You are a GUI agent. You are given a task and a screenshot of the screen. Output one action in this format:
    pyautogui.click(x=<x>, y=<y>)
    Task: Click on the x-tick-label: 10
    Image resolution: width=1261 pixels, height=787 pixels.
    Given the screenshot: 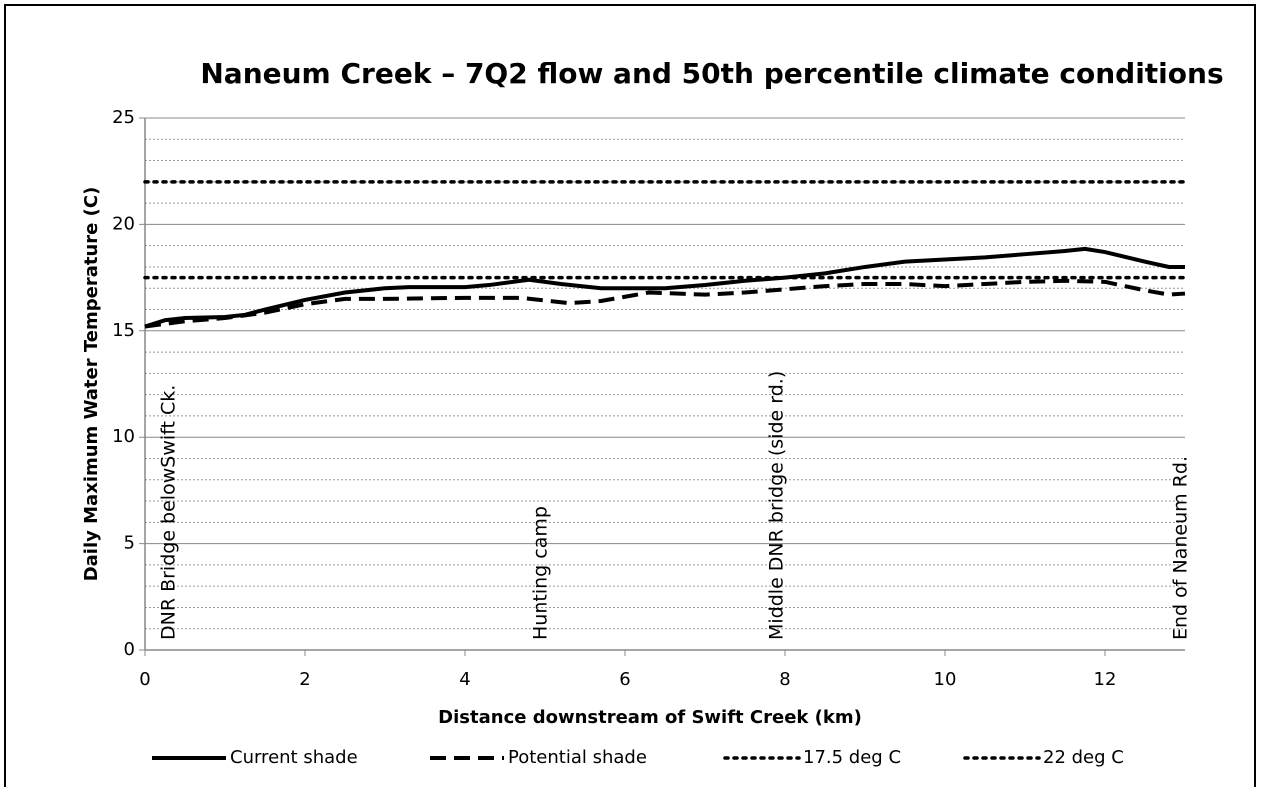 What is the action you would take?
    pyautogui.click(x=945, y=679)
    